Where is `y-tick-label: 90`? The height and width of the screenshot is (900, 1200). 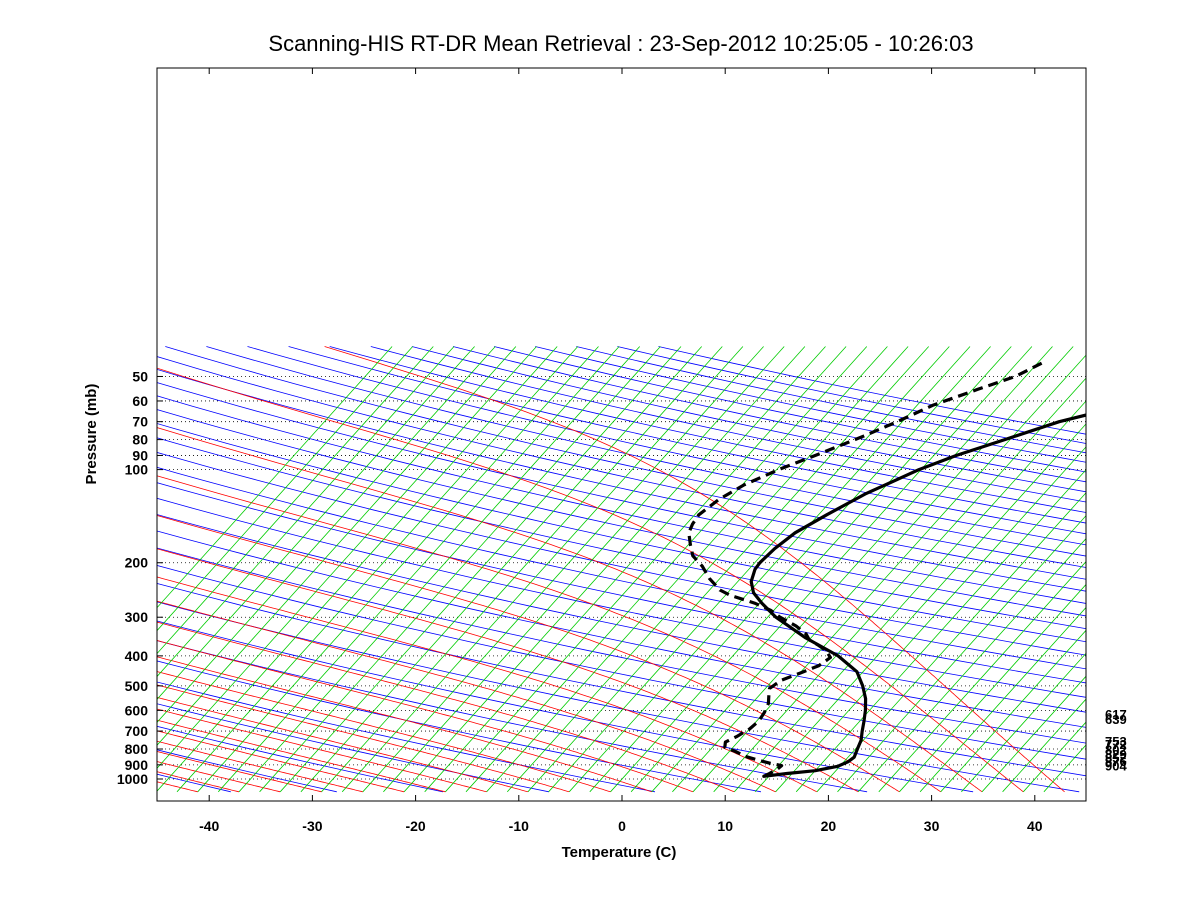 y-tick-label: 90 is located at coordinates (140, 455).